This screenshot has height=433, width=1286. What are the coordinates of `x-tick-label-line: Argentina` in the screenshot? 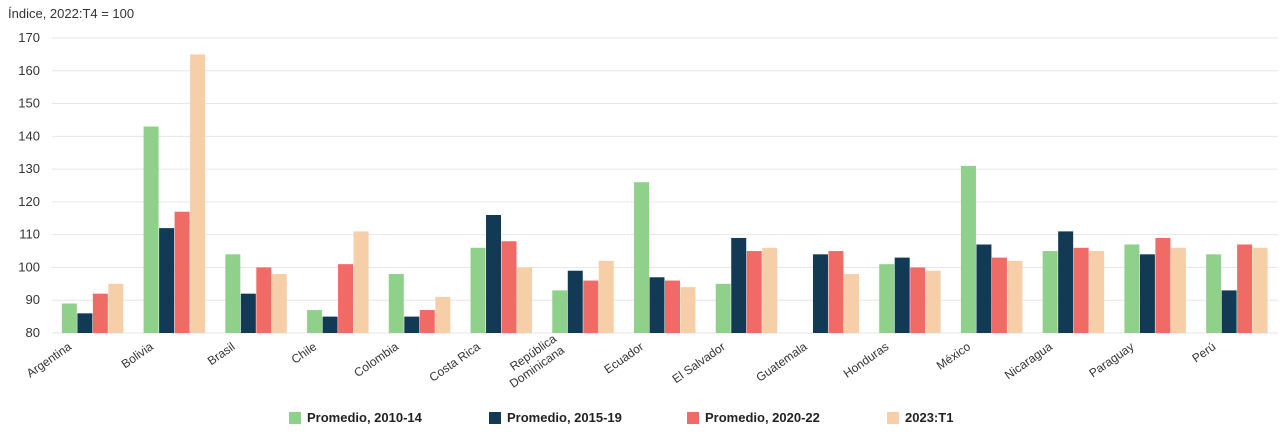 It's located at (49, 359).